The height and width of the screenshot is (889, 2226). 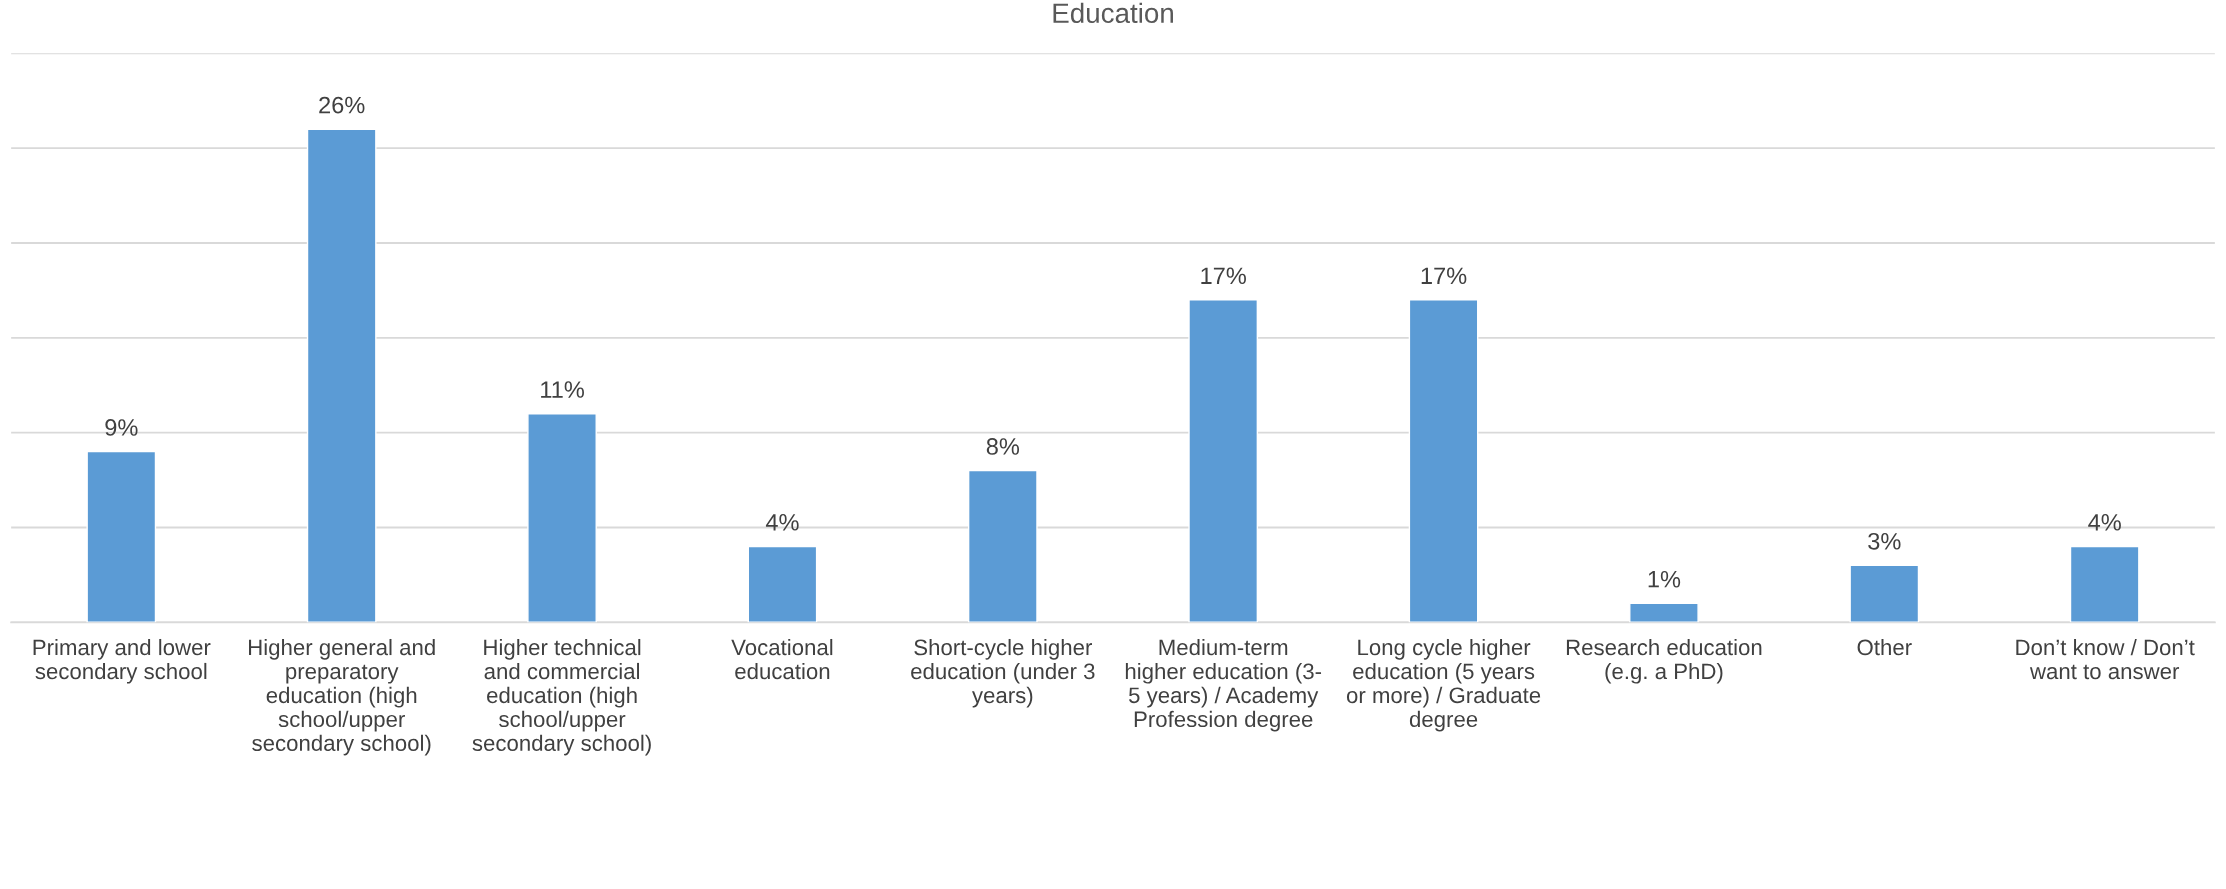 What do you see at coordinates (561, 697) in the screenshot?
I see `x-tick-label: Higher technical and commercial education (high school/upper secondary school)` at bounding box center [561, 697].